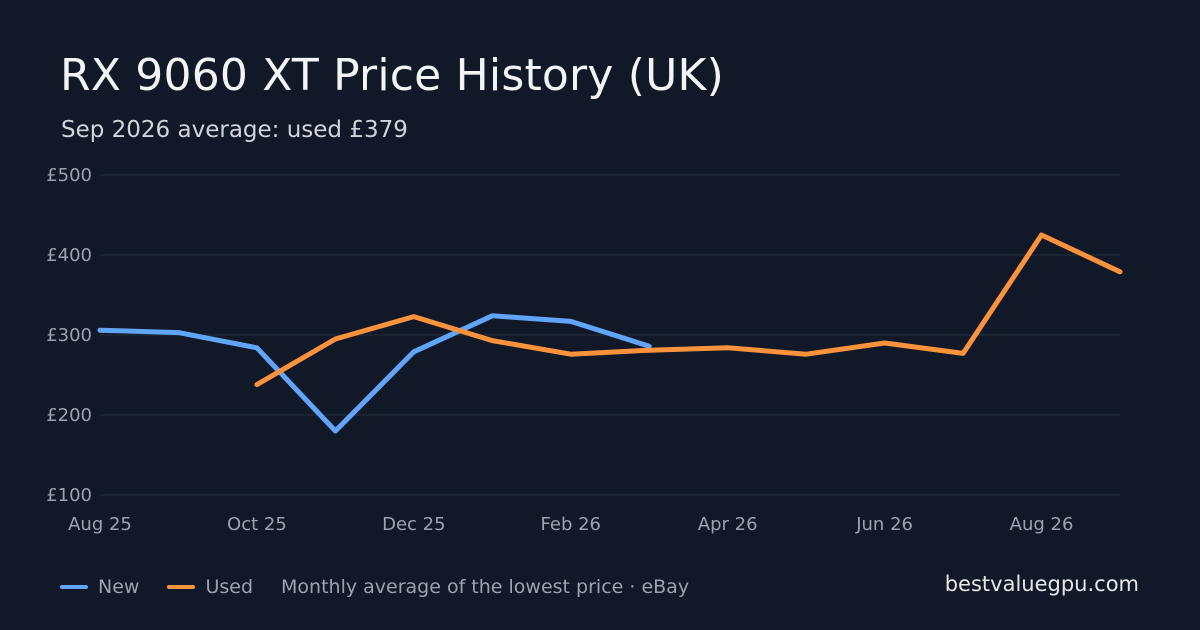 The image size is (1200, 630). I want to click on y-tick-label: £200, so click(69, 415).